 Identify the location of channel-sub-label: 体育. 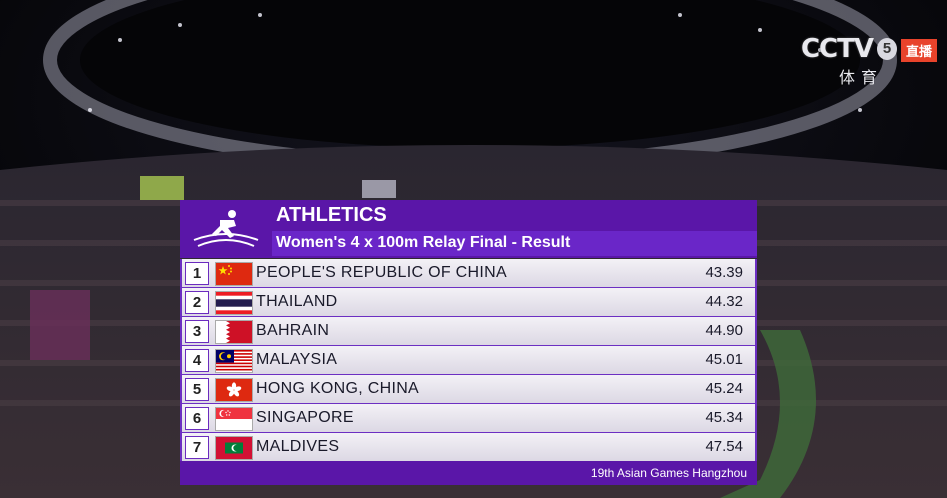
(860, 77).